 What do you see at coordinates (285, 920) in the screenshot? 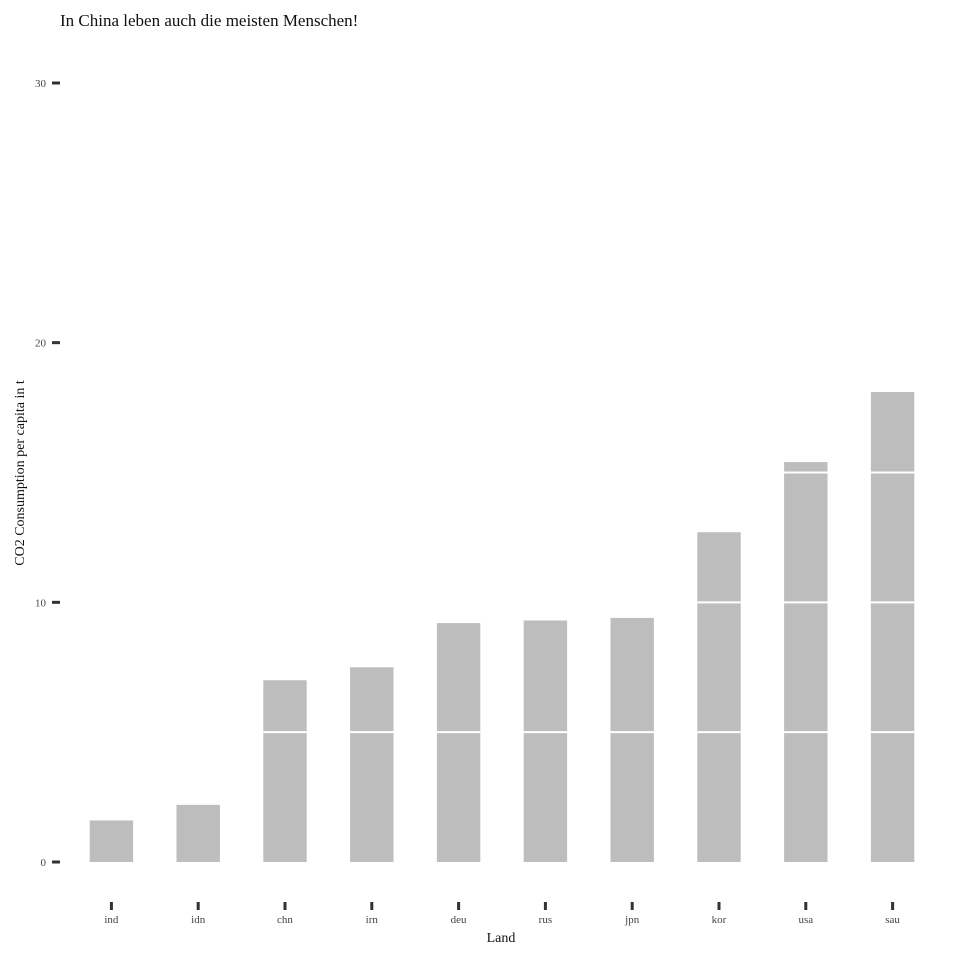
I see `x-tick-label: chn` at bounding box center [285, 920].